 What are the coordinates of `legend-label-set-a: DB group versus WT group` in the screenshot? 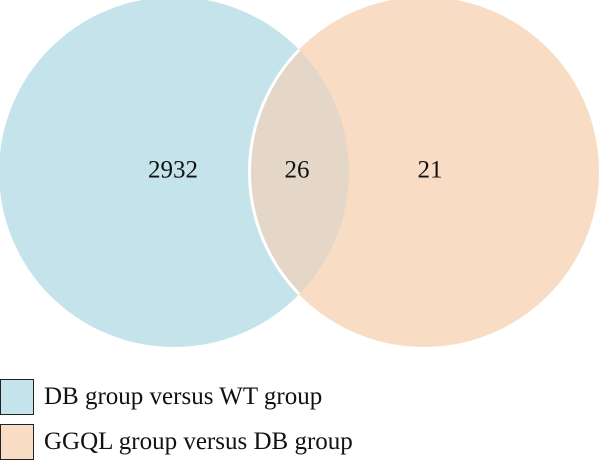 It's located at (183, 396).